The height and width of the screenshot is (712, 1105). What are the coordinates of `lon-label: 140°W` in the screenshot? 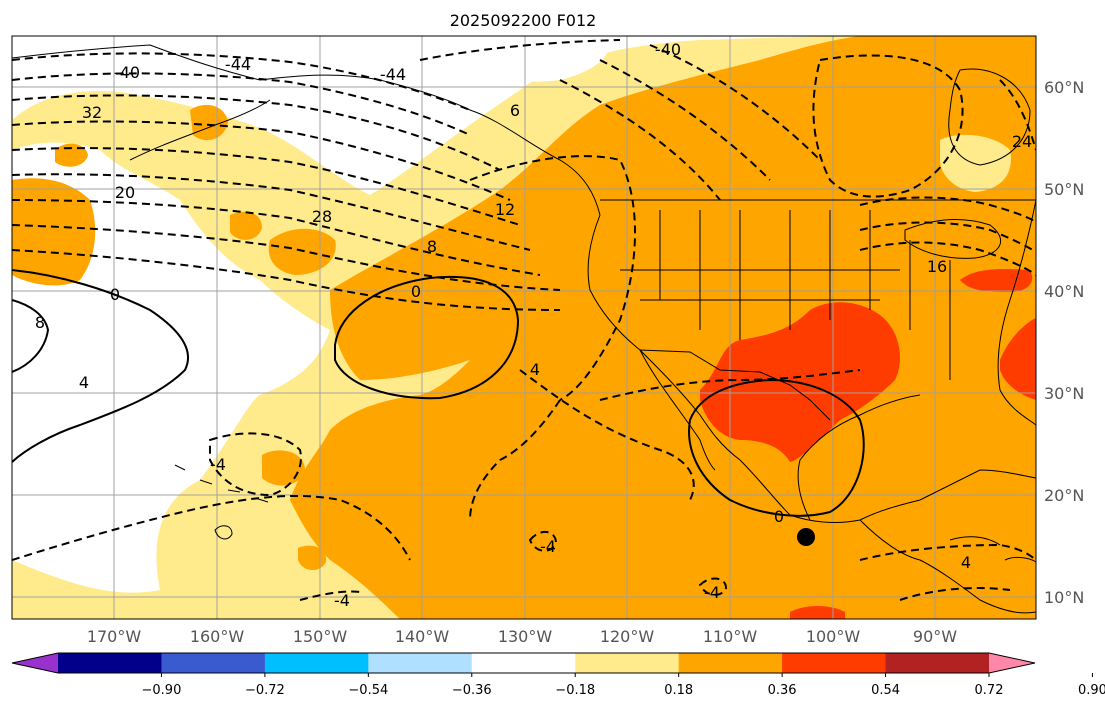 It's located at (422, 636).